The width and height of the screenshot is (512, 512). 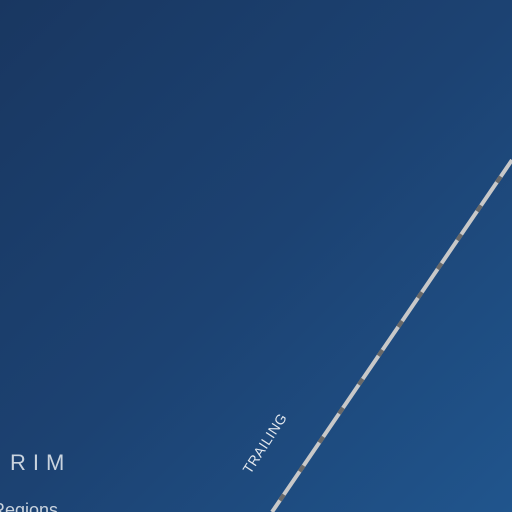 I want to click on region-label-regions: Regions, so click(x=29, y=506).